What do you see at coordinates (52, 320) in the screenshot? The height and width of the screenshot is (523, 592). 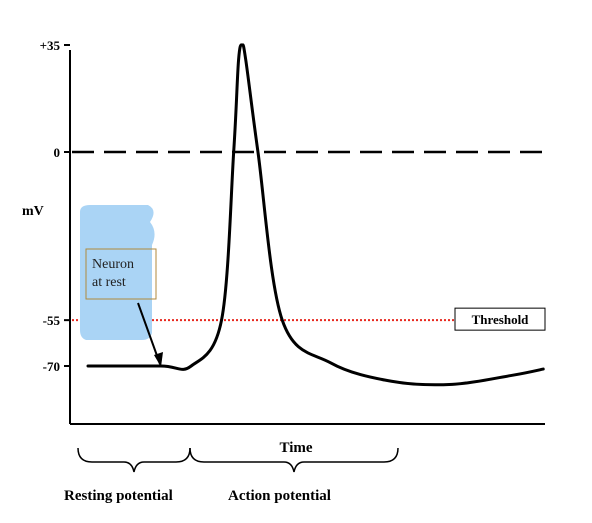 I see `y-tick-label: -55` at bounding box center [52, 320].